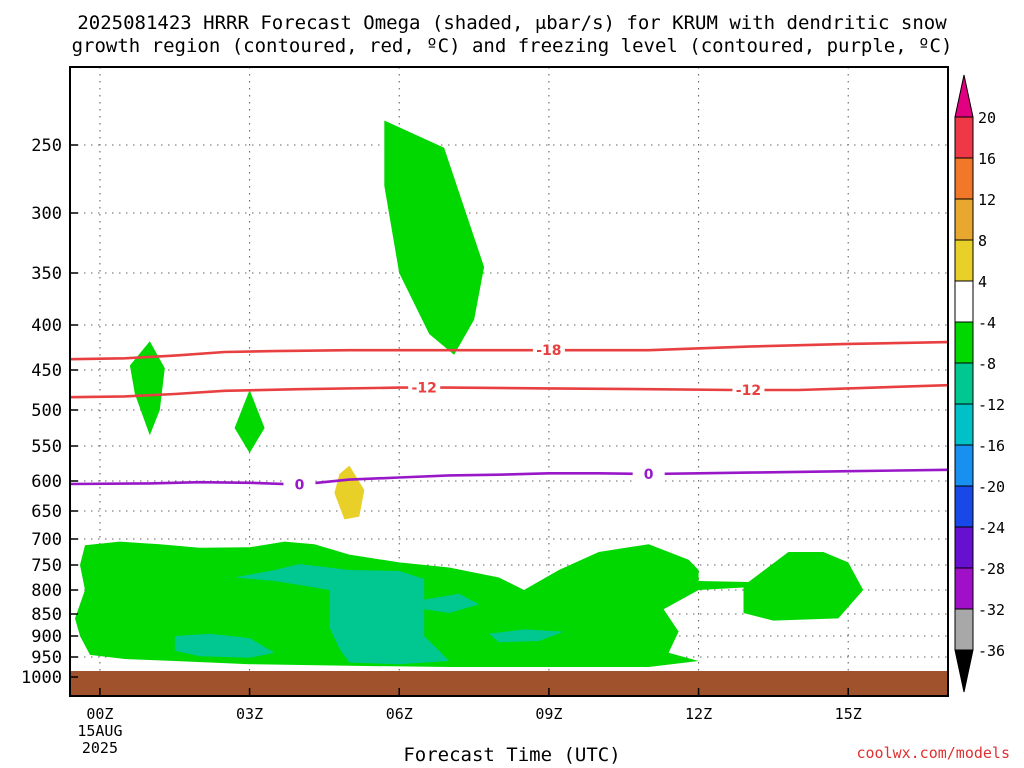 The image size is (1024, 768). I want to click on y-tick-label-1000: 1000, so click(41, 678).